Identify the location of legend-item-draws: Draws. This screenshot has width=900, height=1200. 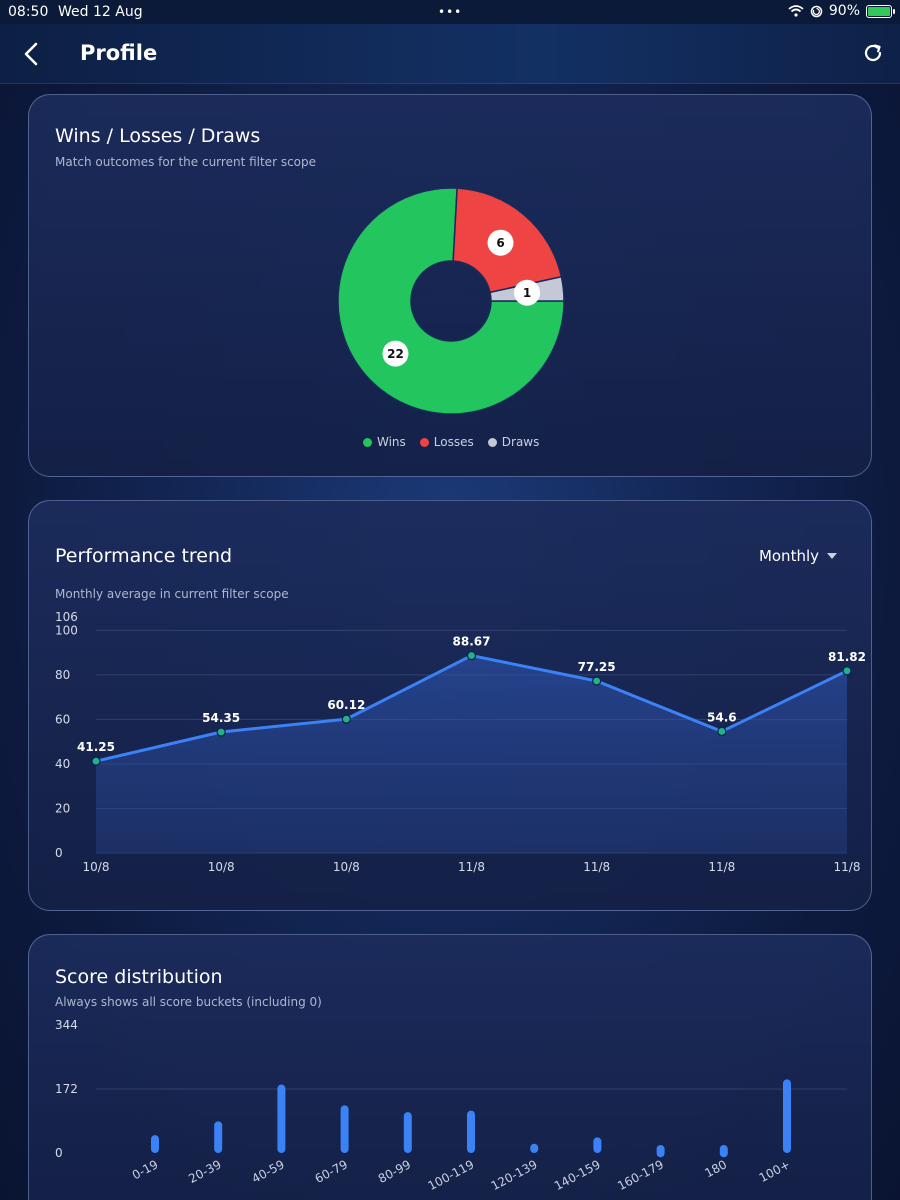
(513, 442).